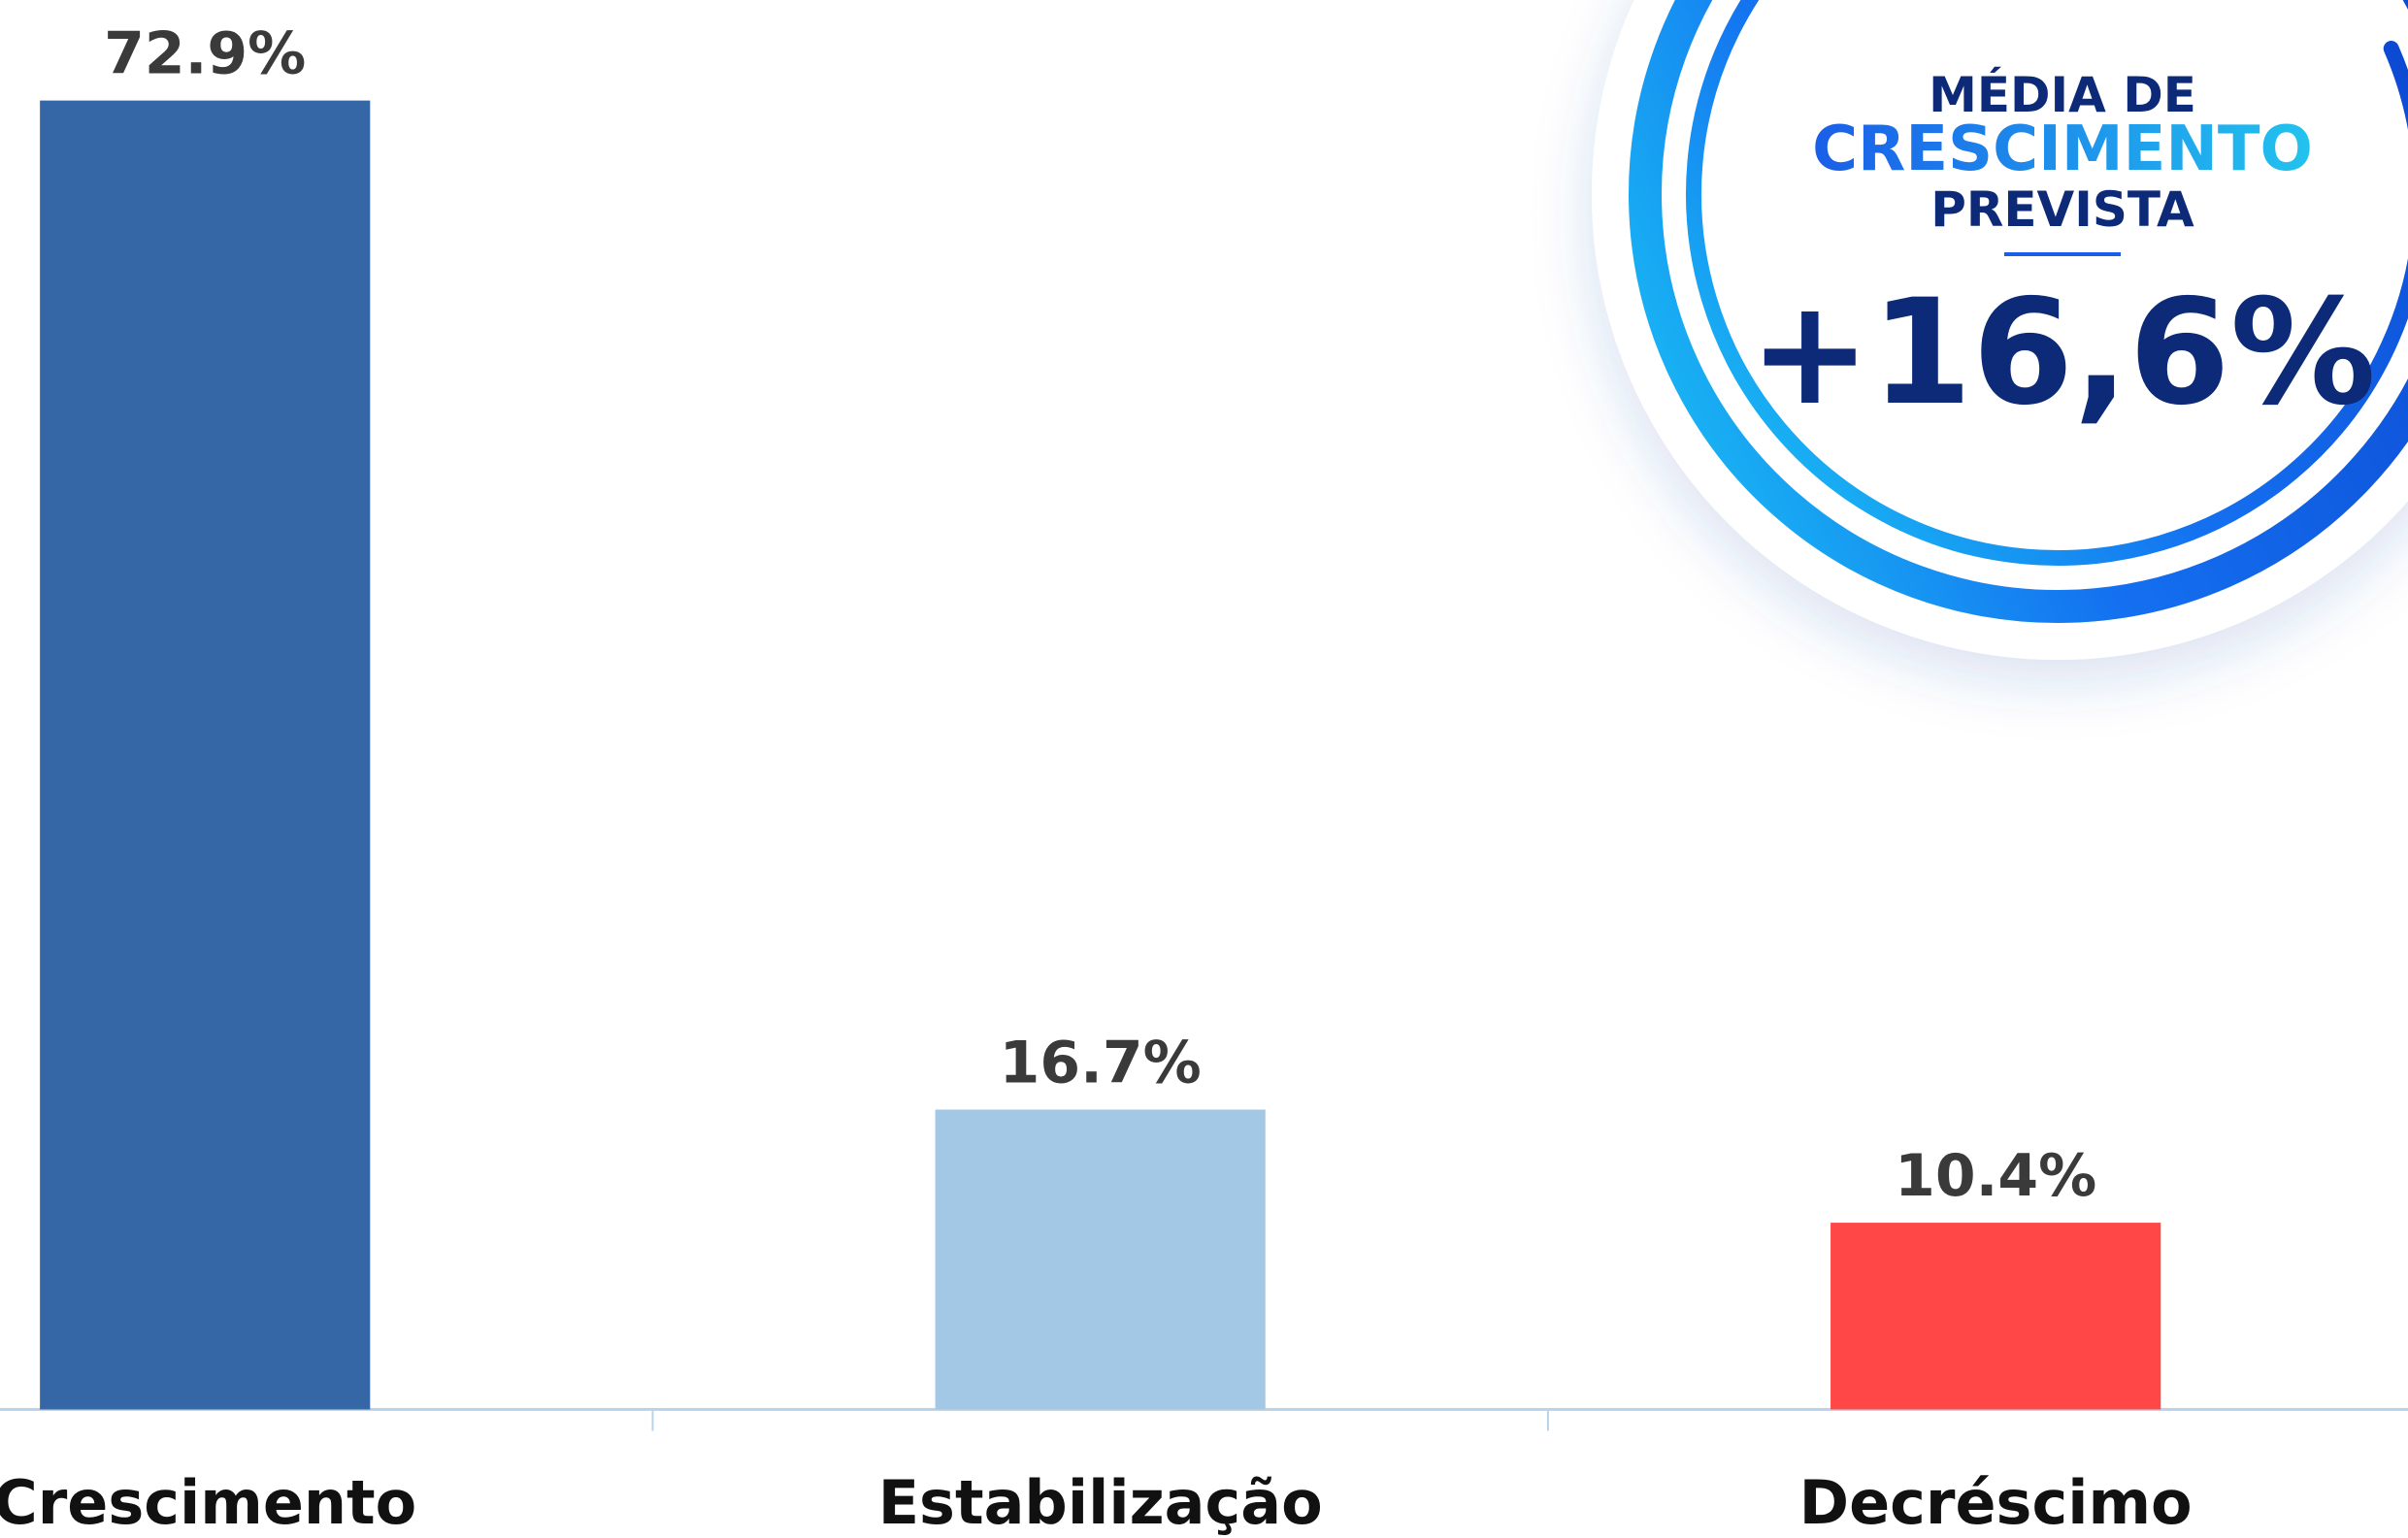 This screenshot has width=2408, height=1538. What do you see at coordinates (205, 54) in the screenshot?
I see `value-label: 72.9%` at bounding box center [205, 54].